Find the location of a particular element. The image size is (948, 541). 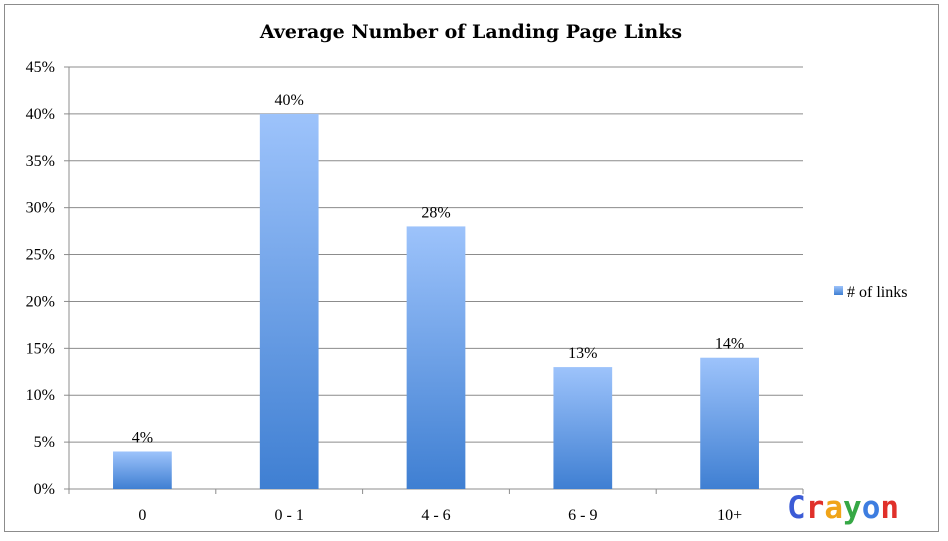

logo-letter: r is located at coordinates (815, 508).